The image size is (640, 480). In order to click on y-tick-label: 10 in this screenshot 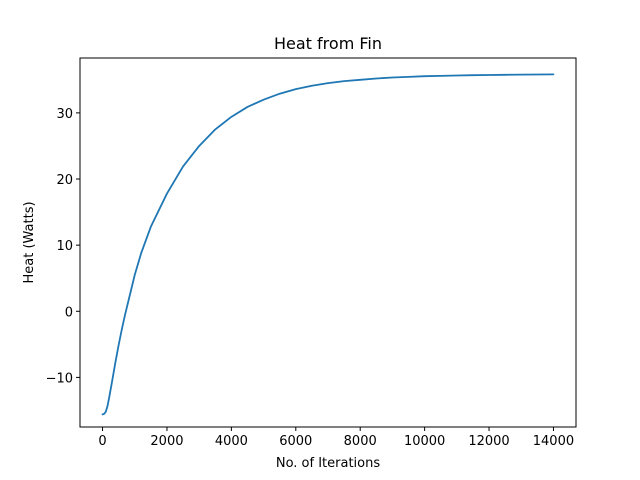, I will do `click(64, 246)`.